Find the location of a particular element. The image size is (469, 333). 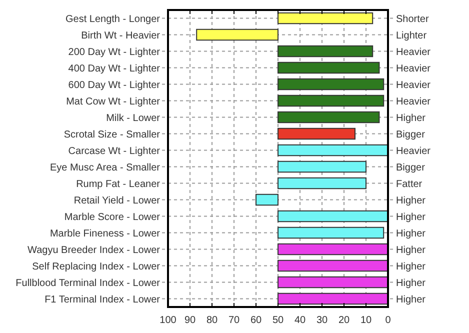

x-tick-label: 20 is located at coordinates (344, 320).